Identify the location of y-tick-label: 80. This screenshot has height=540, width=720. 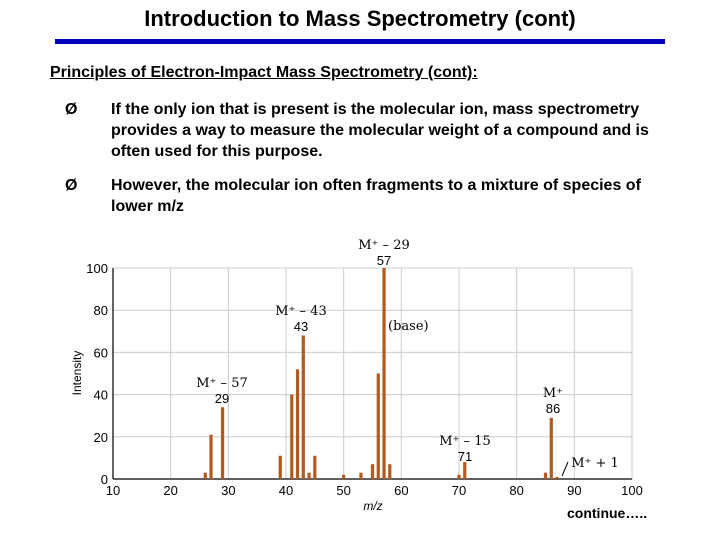
(101, 310).